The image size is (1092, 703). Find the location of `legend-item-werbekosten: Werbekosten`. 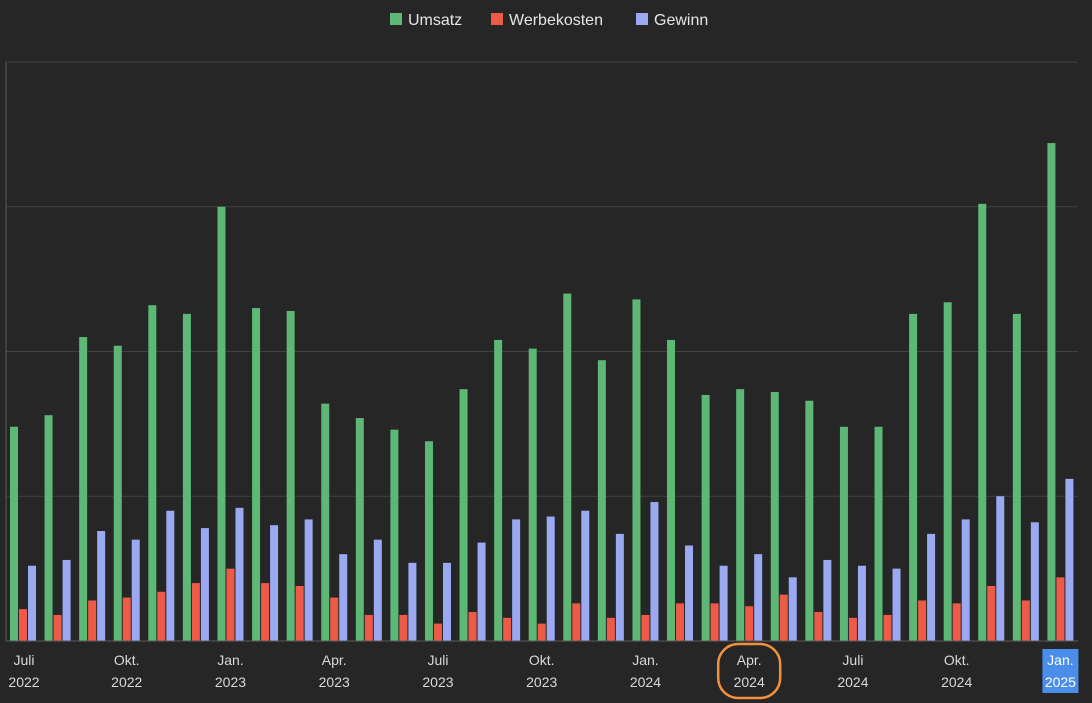

legend-item-werbekosten: Werbekosten is located at coordinates (547, 20).